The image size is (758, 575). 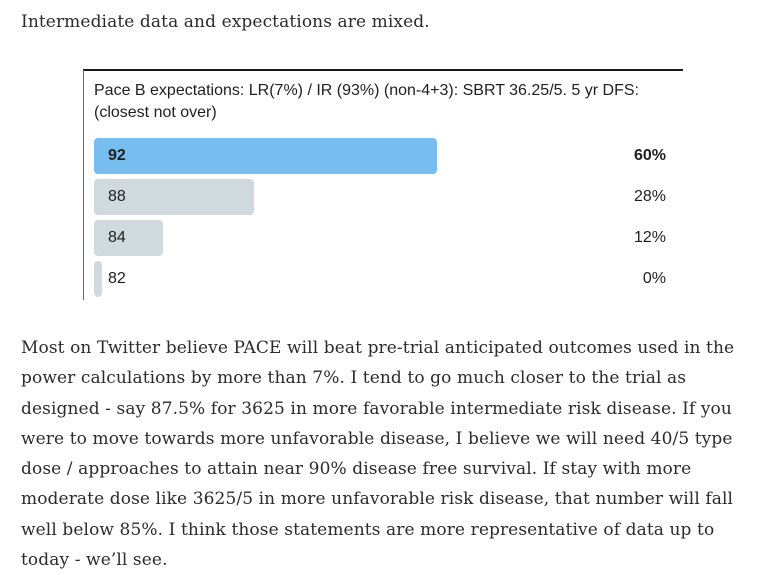 What do you see at coordinates (117, 196) in the screenshot?
I see `poll-option-label: 88` at bounding box center [117, 196].